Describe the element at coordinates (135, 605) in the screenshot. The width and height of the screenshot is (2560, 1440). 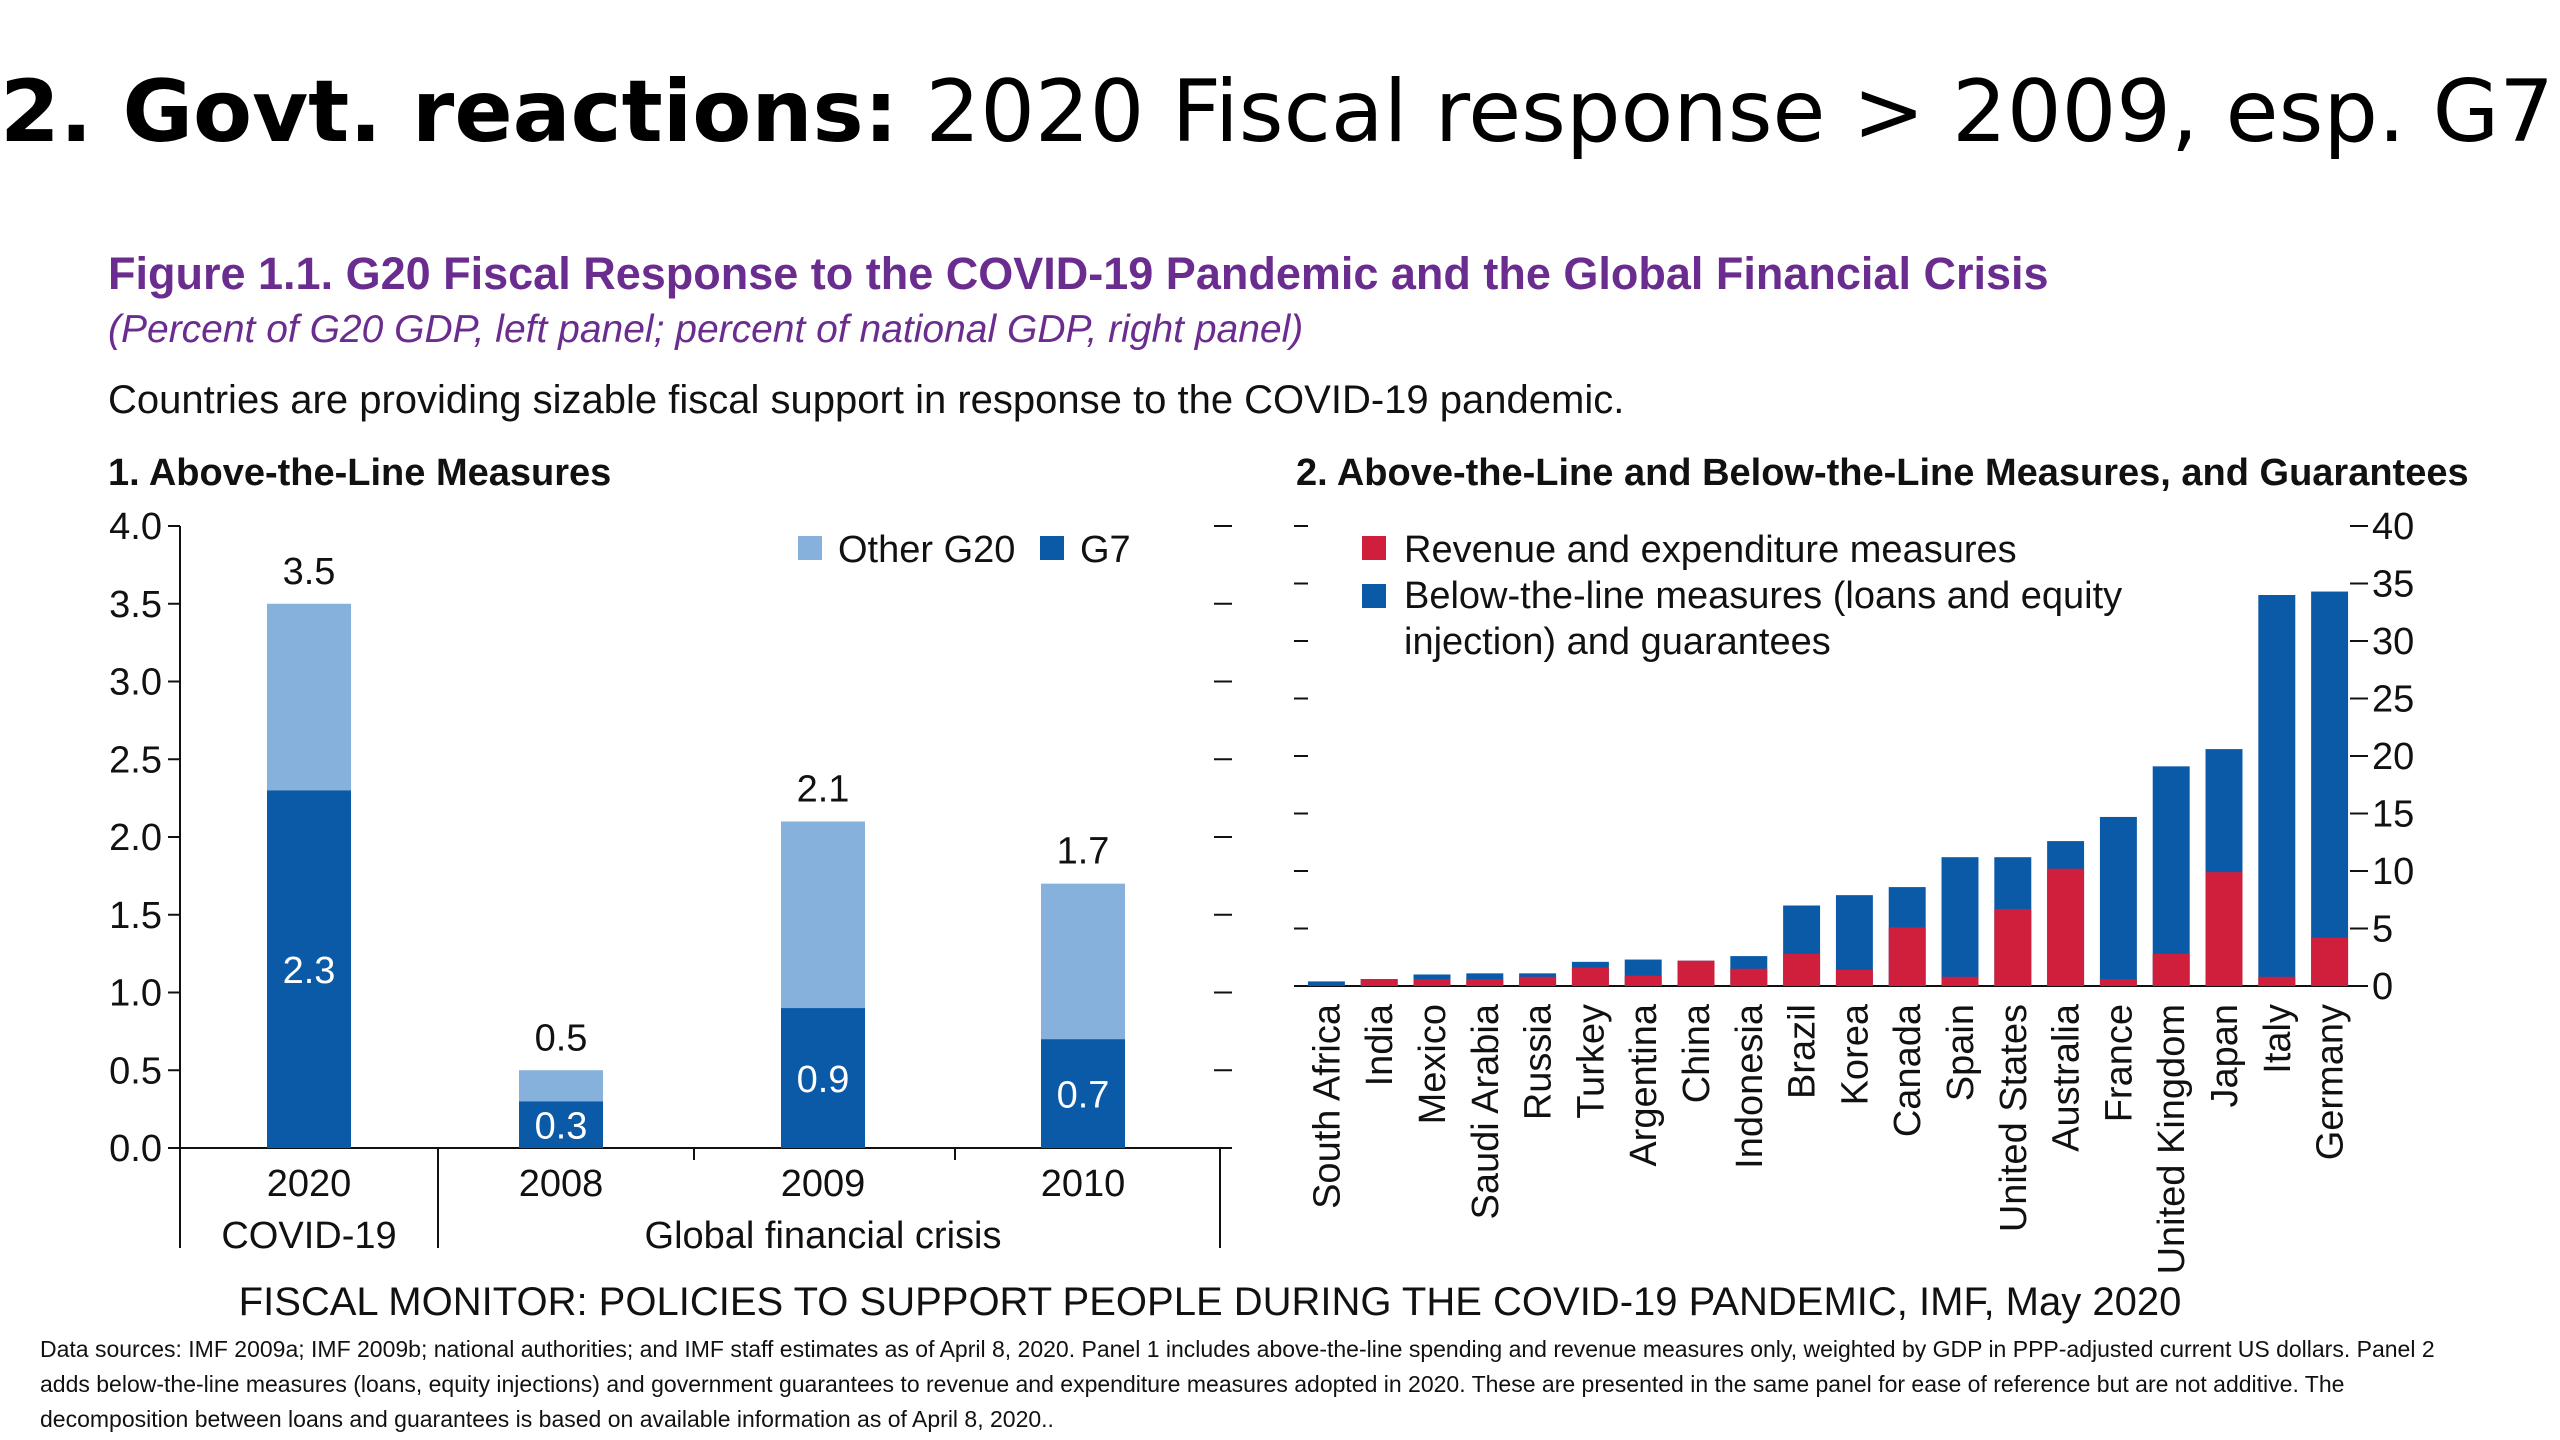
I see `y-tick-label: 3.5` at that location.